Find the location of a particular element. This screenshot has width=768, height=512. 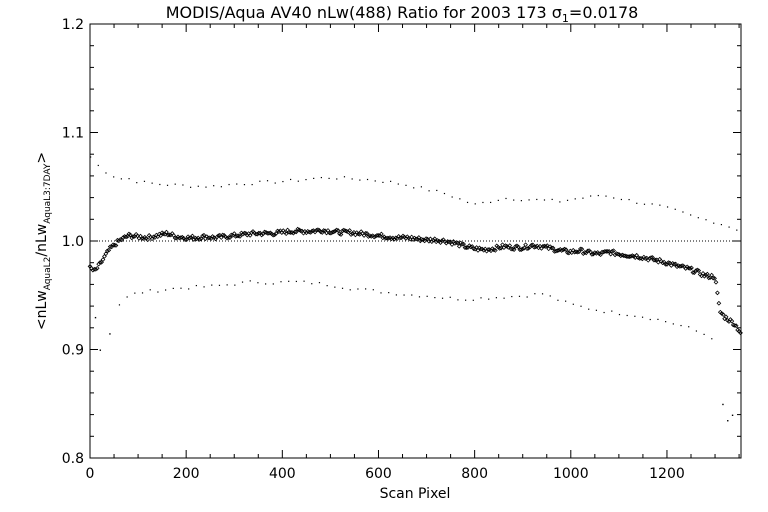

y-tick-label: 1.2 is located at coordinates (73, 25).